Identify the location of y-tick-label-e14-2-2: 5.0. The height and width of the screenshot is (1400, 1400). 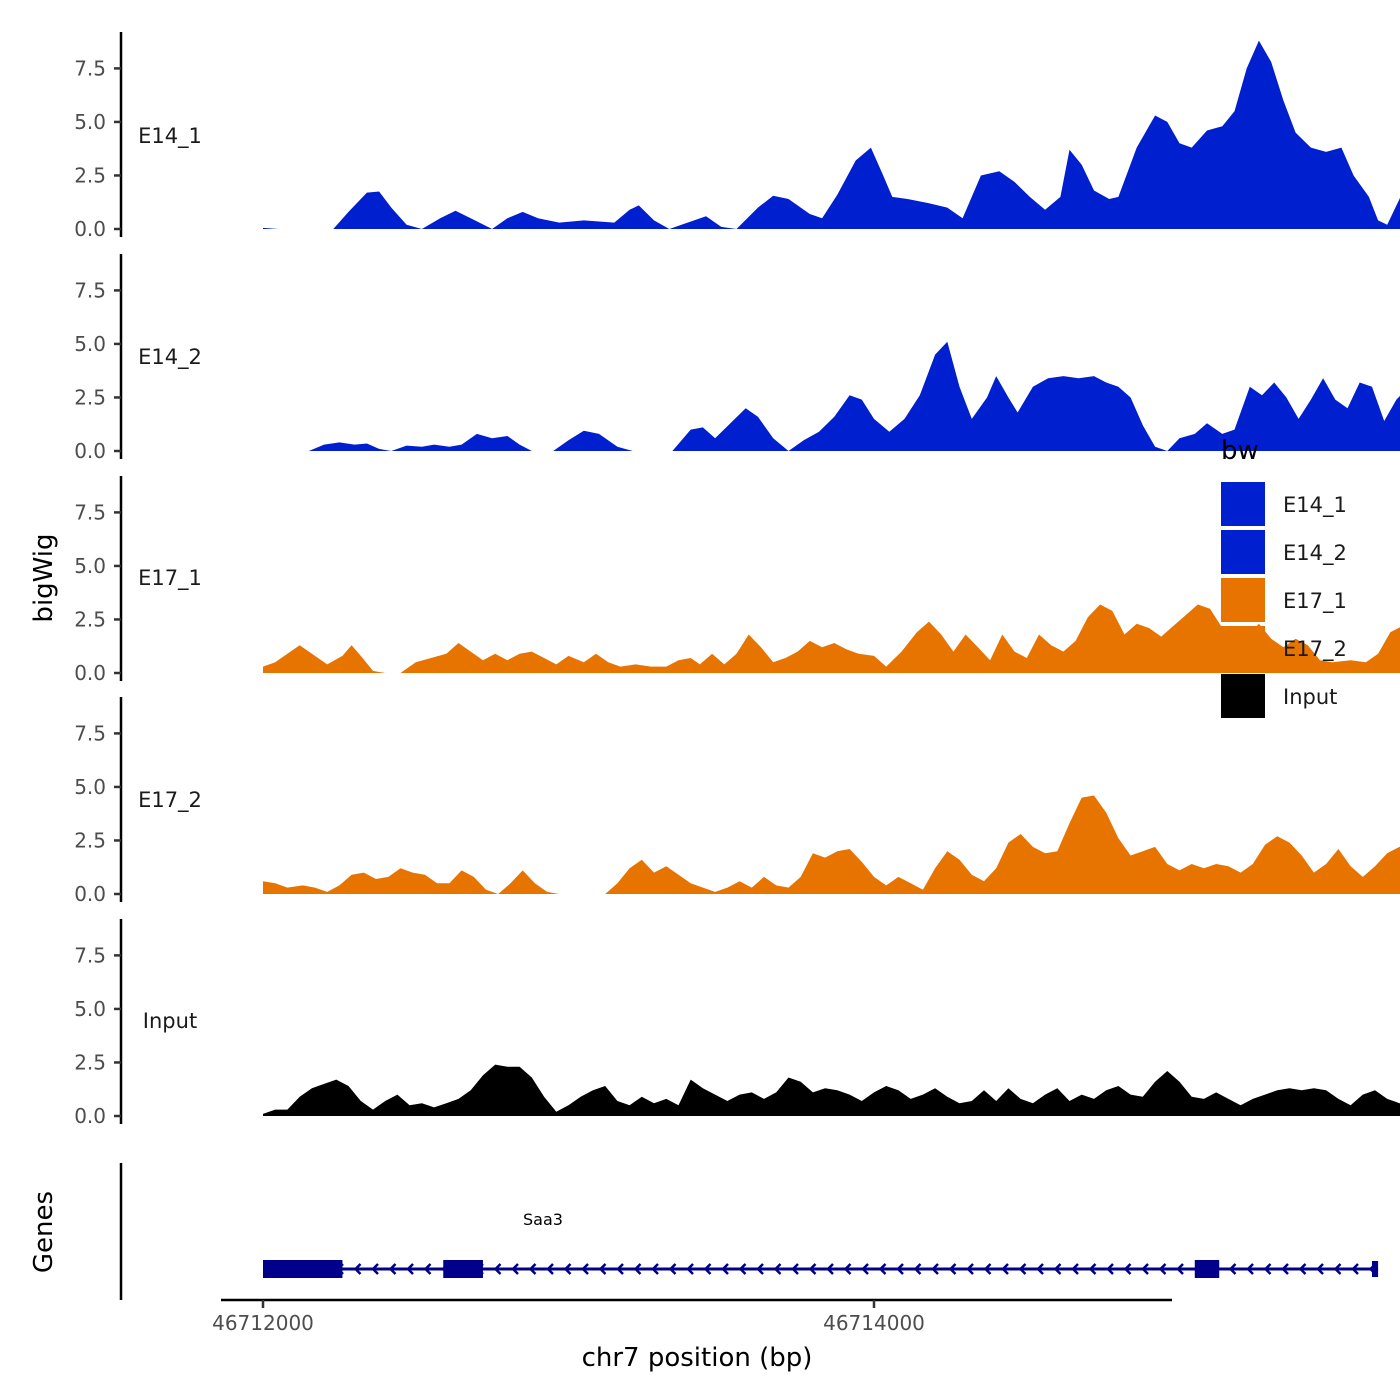
(90, 344).